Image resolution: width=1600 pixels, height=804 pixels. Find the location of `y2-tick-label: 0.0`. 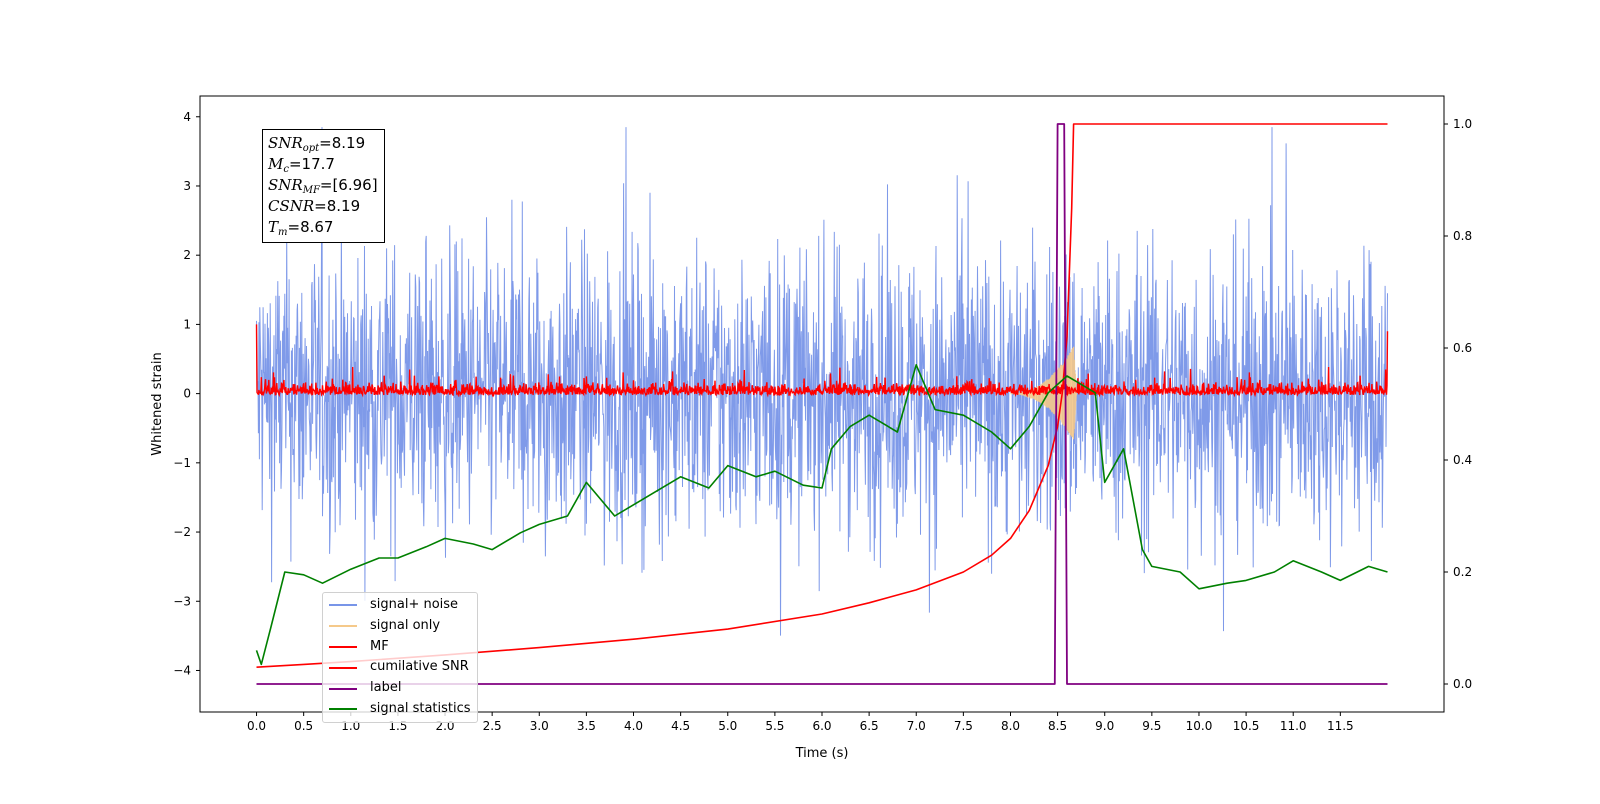

y2-tick-label: 0.0 is located at coordinates (1462, 684).